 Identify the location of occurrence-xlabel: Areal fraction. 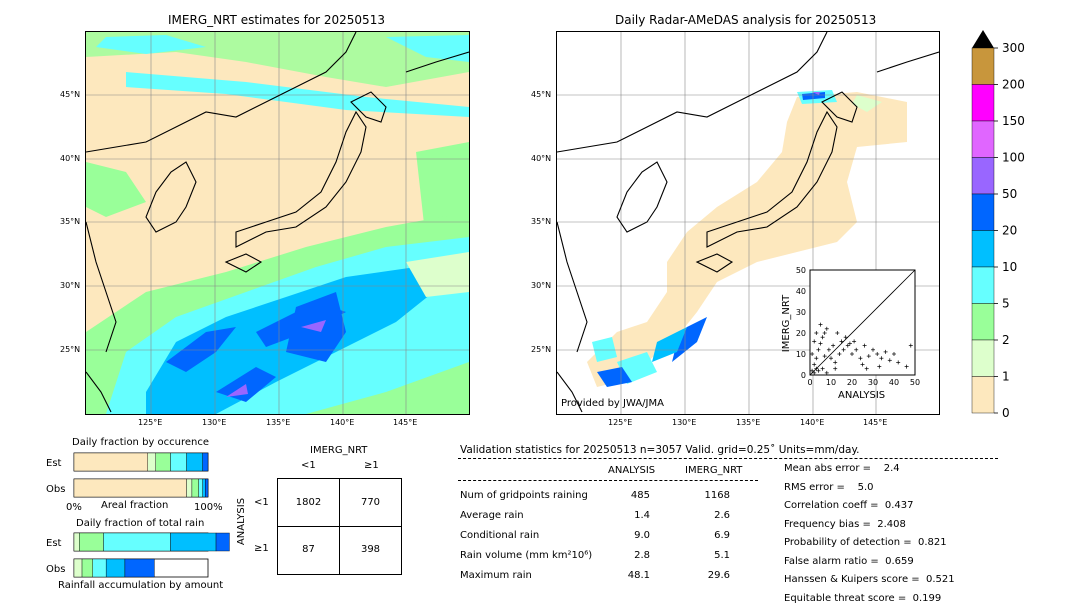
(135, 505).